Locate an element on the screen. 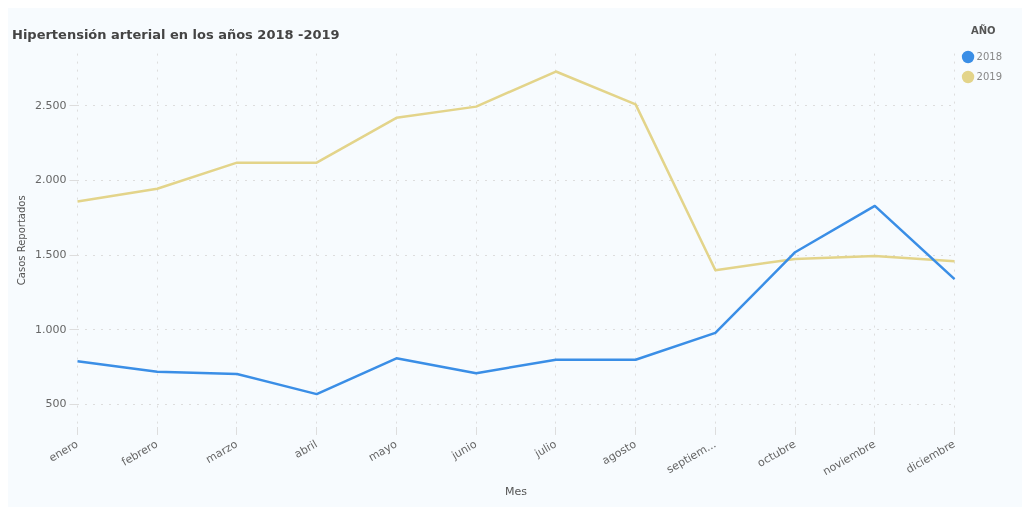  y-tick-label: 500 is located at coordinates (56, 404).